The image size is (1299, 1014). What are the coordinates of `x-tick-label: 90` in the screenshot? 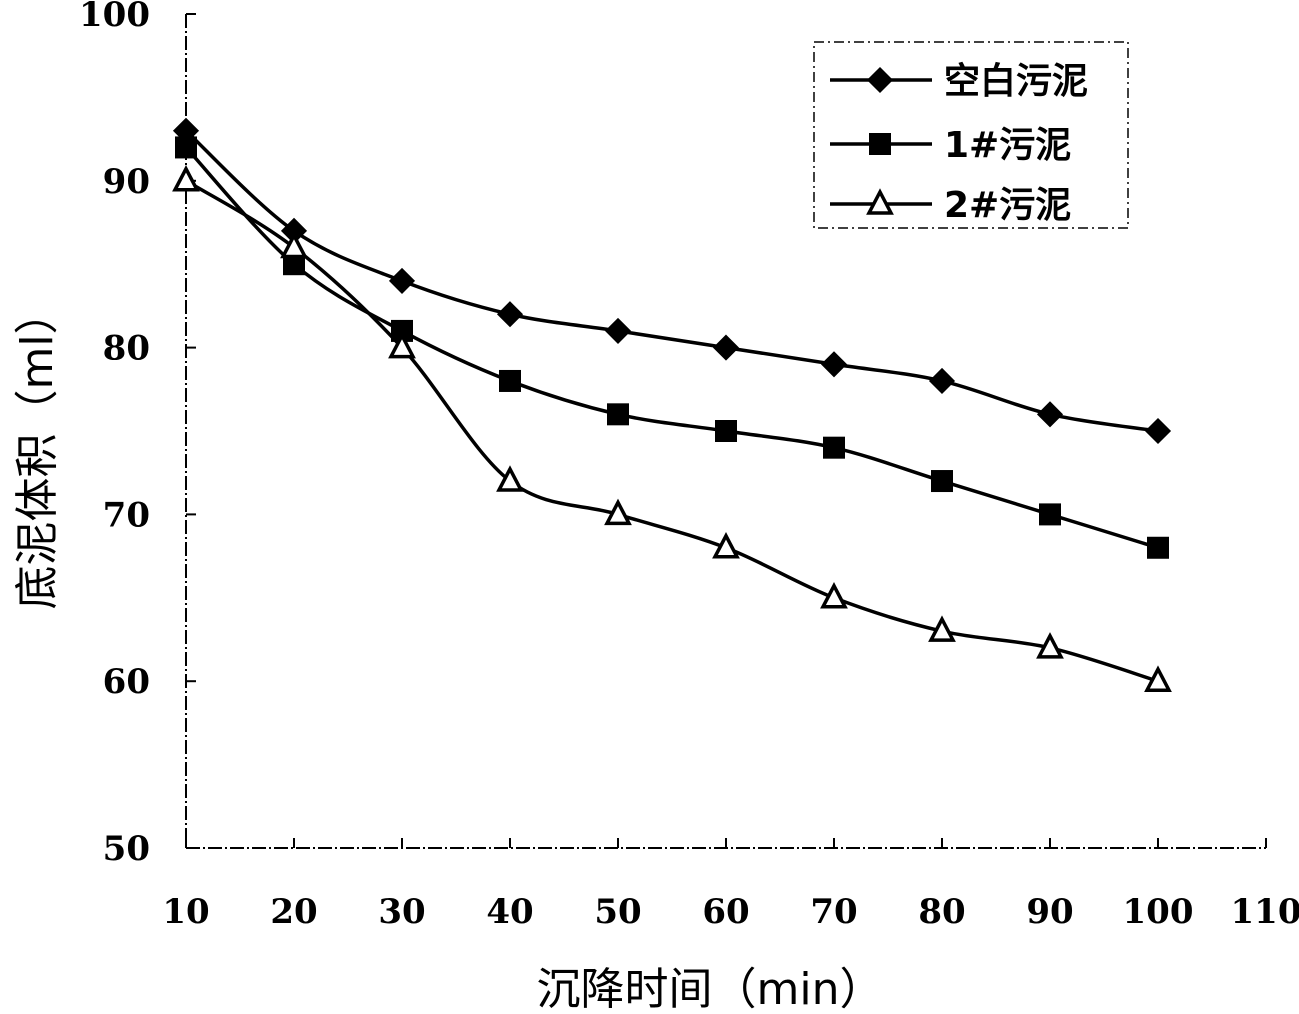 It's located at (1049, 912).